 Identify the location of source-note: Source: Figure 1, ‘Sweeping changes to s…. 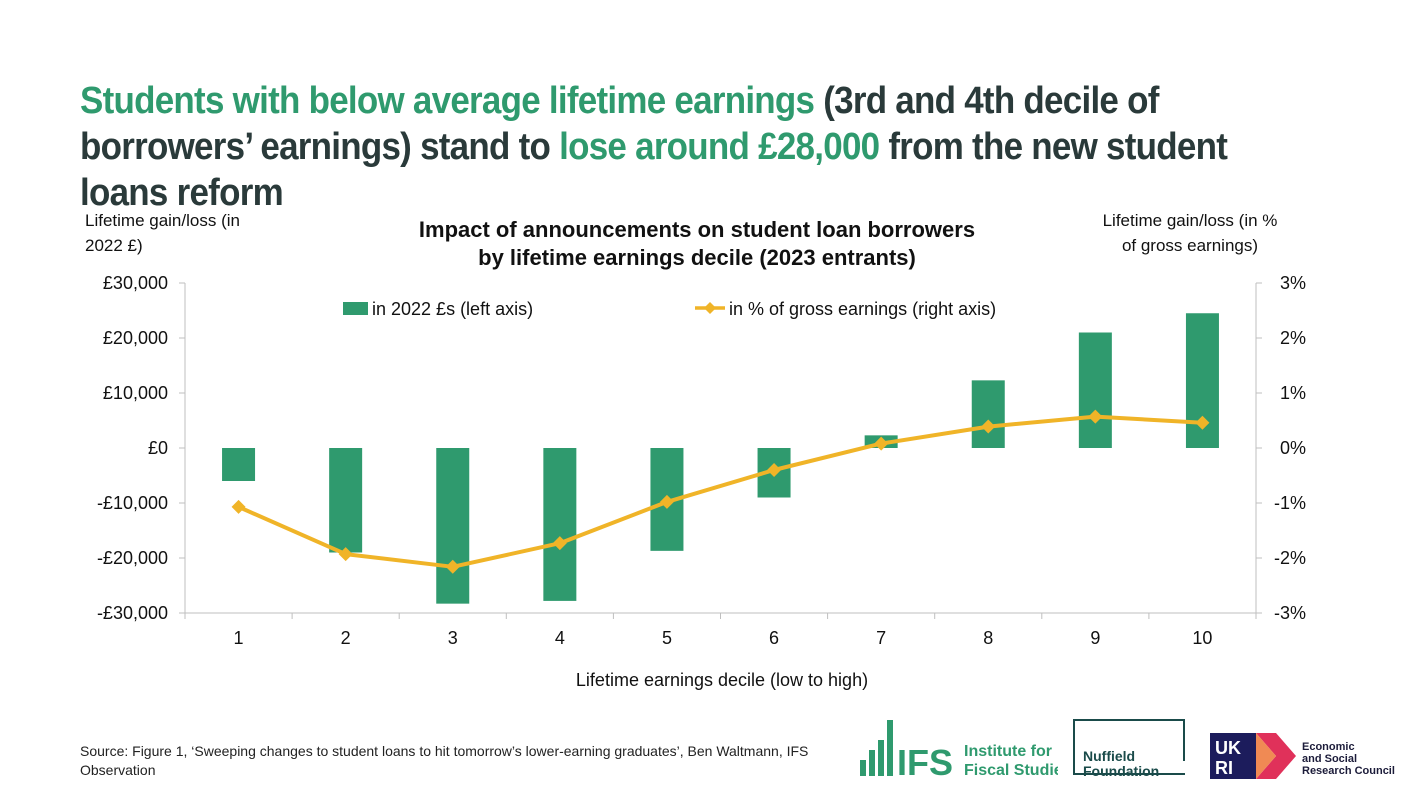
(444, 760).